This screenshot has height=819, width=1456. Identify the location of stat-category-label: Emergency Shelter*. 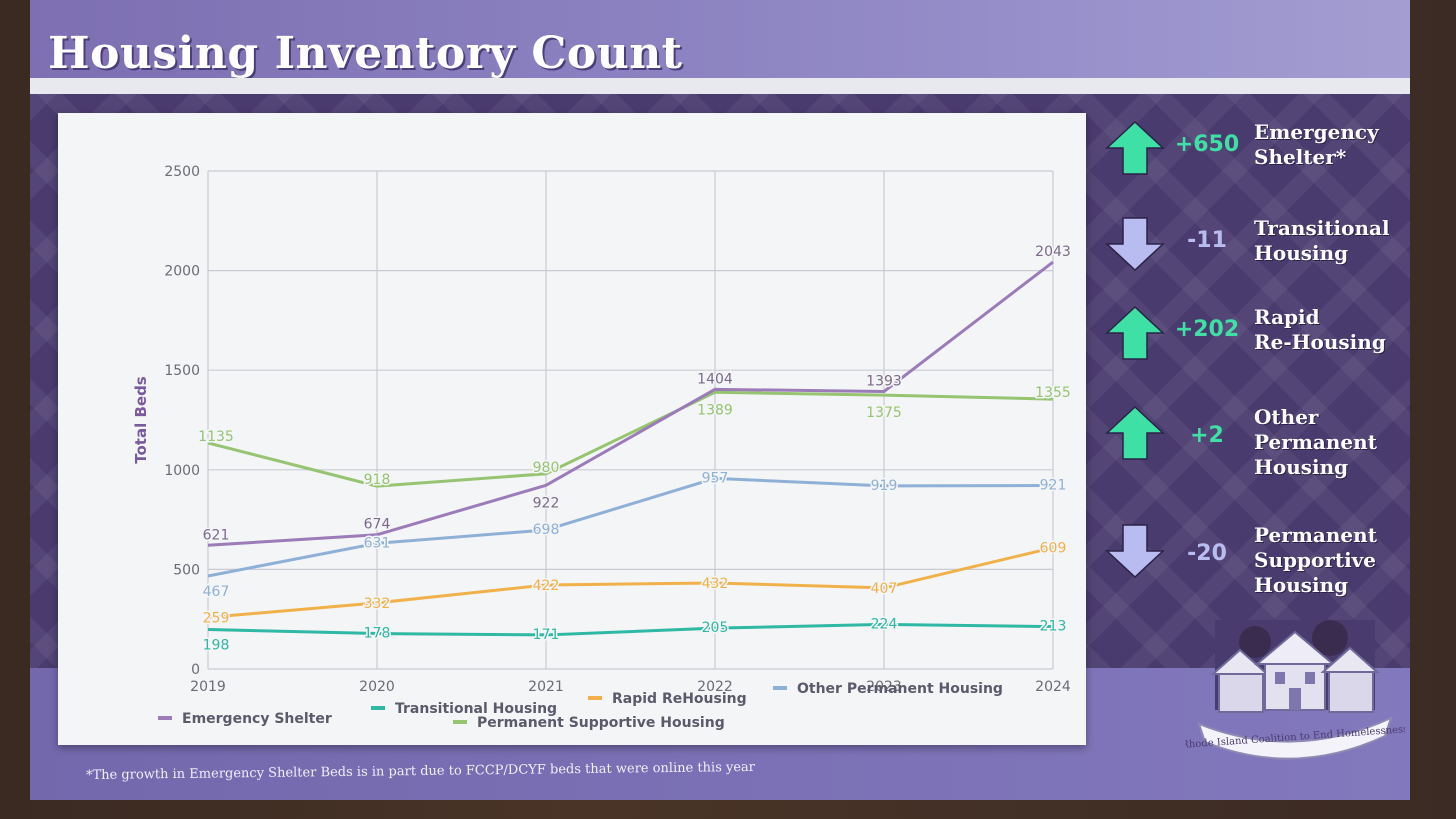
(1329, 145).